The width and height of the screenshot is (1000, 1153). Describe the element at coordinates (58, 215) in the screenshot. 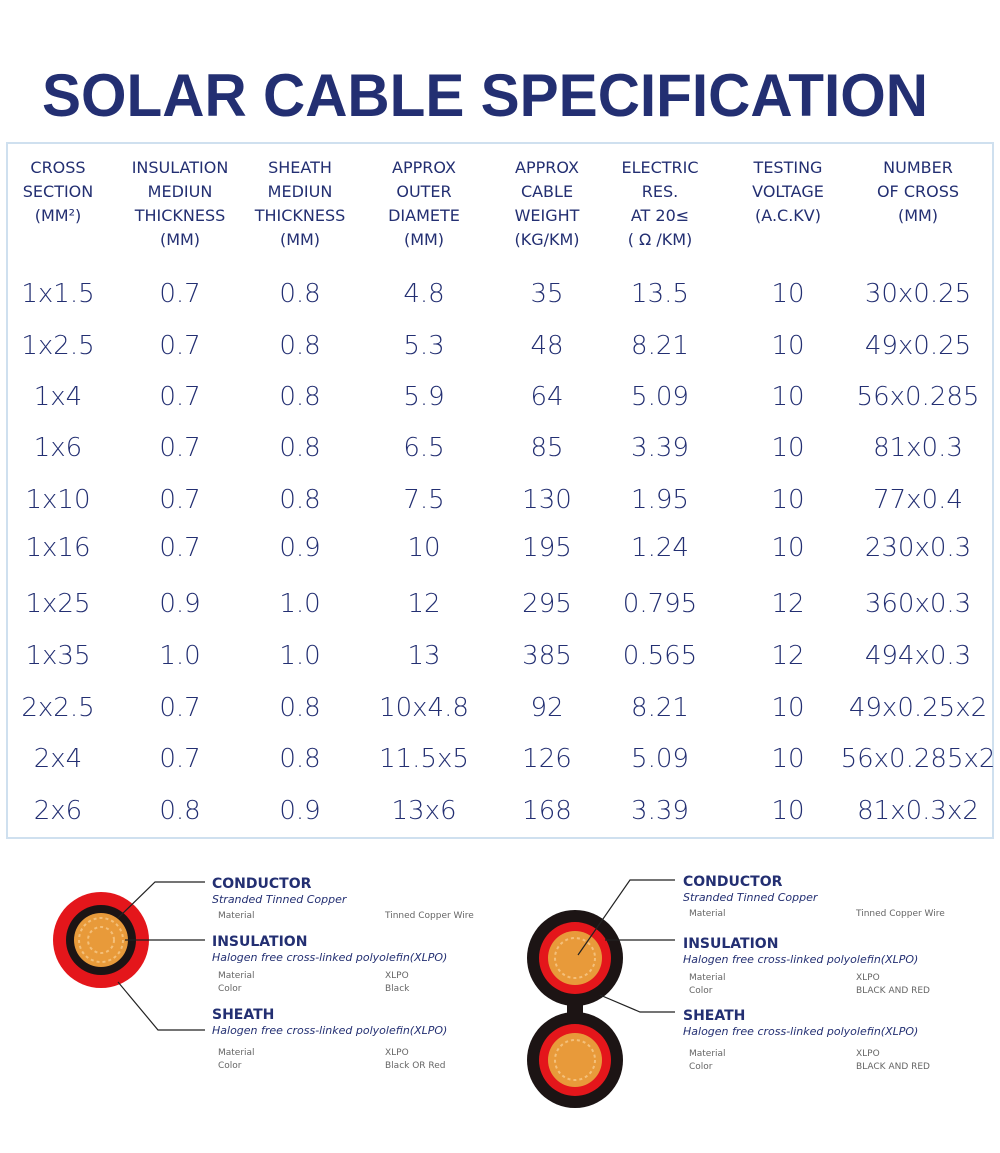

I see `column-header: (MM²)` at that location.